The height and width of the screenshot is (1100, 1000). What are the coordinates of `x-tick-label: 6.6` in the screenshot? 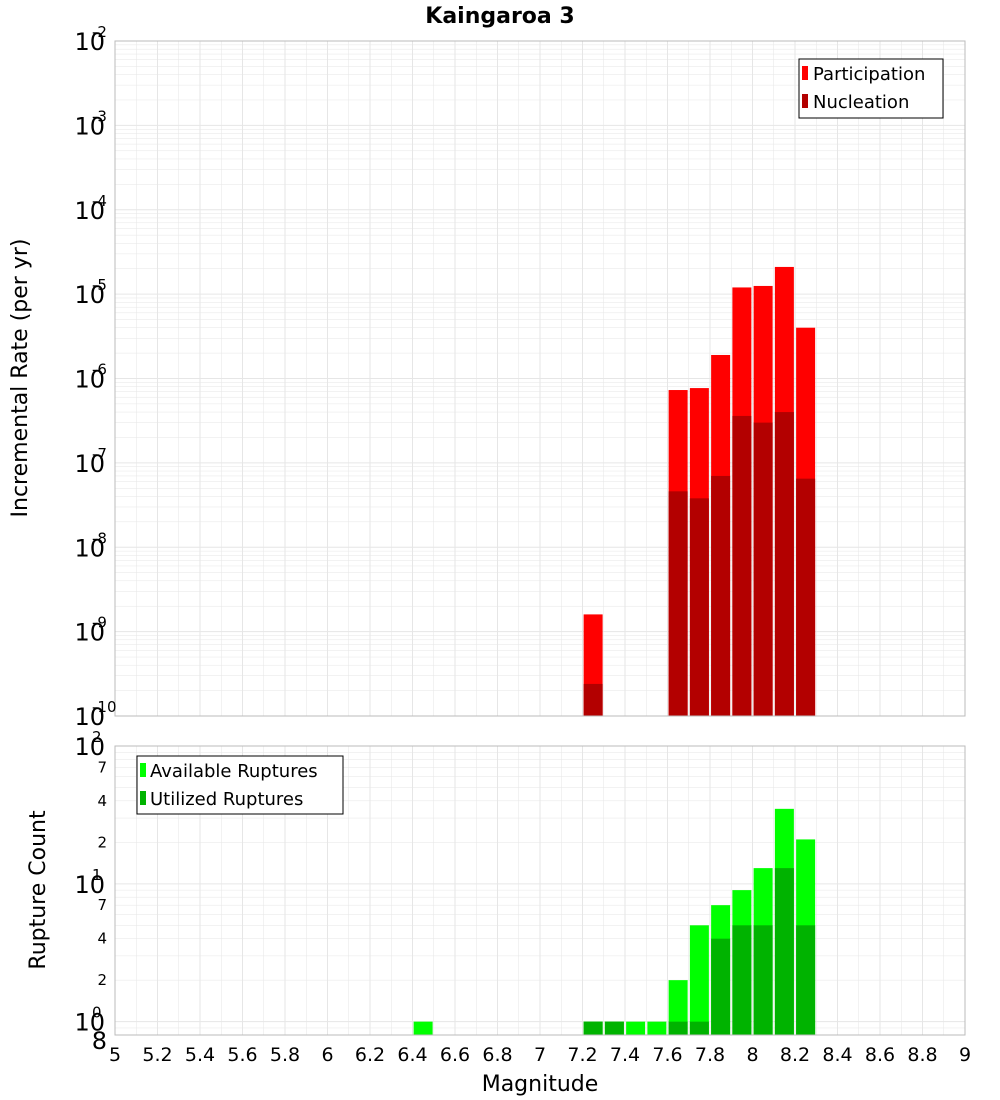 It's located at (455, 1055).